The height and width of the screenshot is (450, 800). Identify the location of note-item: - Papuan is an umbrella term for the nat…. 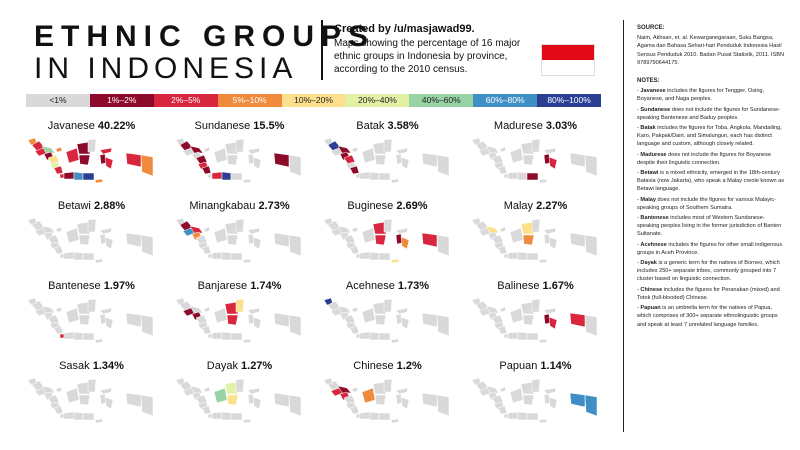
(707, 316).